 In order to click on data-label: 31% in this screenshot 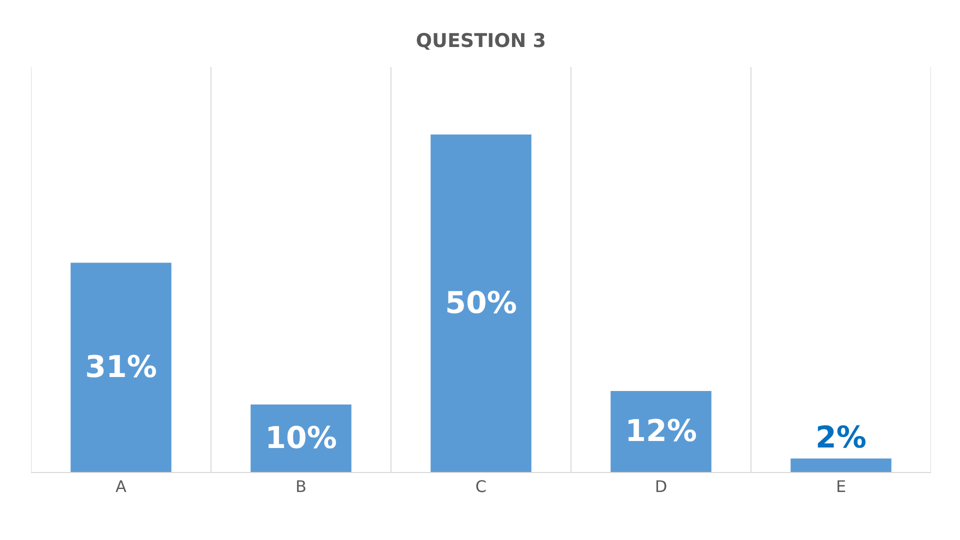, I will do `click(121, 367)`.